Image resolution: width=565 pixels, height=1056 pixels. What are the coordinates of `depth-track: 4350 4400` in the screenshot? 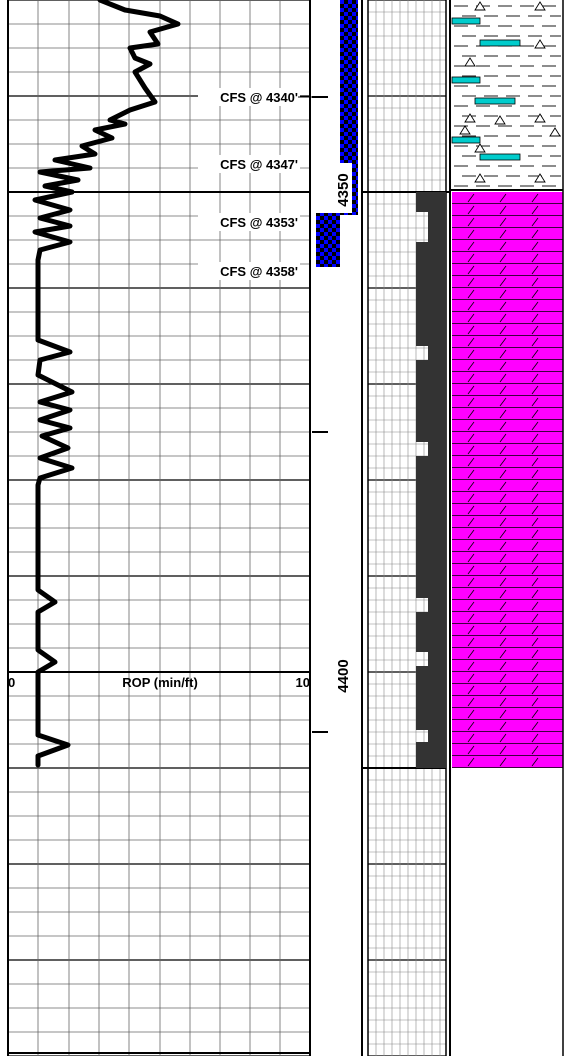 It's located at (336, 528).